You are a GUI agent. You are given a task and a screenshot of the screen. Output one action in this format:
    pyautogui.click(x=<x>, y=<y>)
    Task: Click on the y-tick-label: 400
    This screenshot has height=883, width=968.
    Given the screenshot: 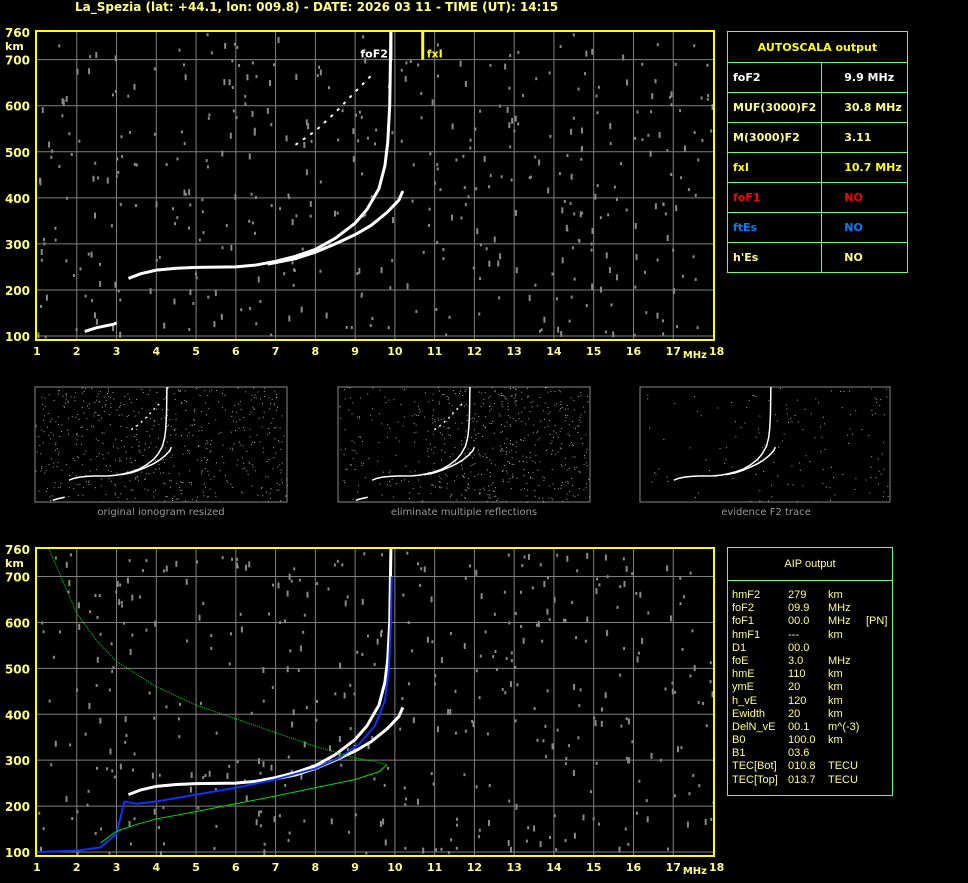 What is the action you would take?
    pyautogui.click(x=17, y=199)
    